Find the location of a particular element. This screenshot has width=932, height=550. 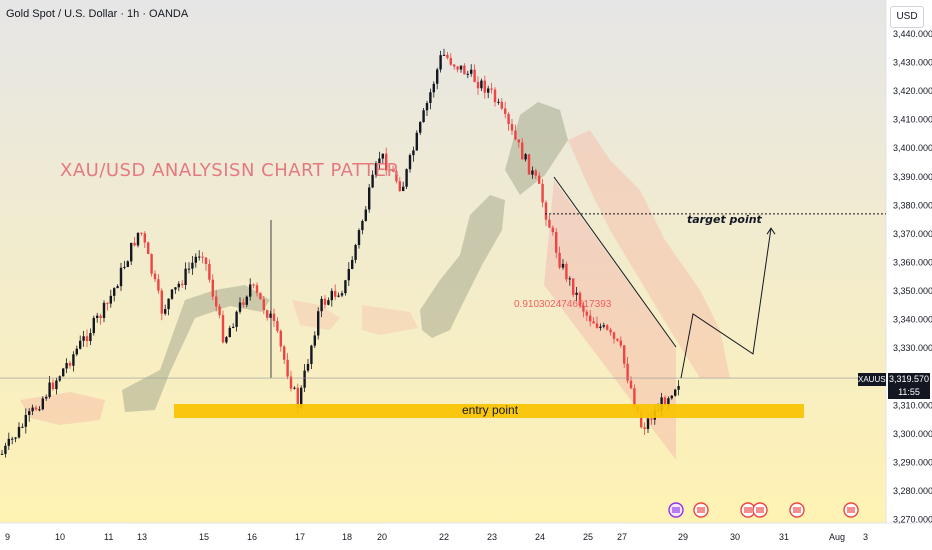

price-tick-label: 3,400.000 is located at coordinates (912, 148).